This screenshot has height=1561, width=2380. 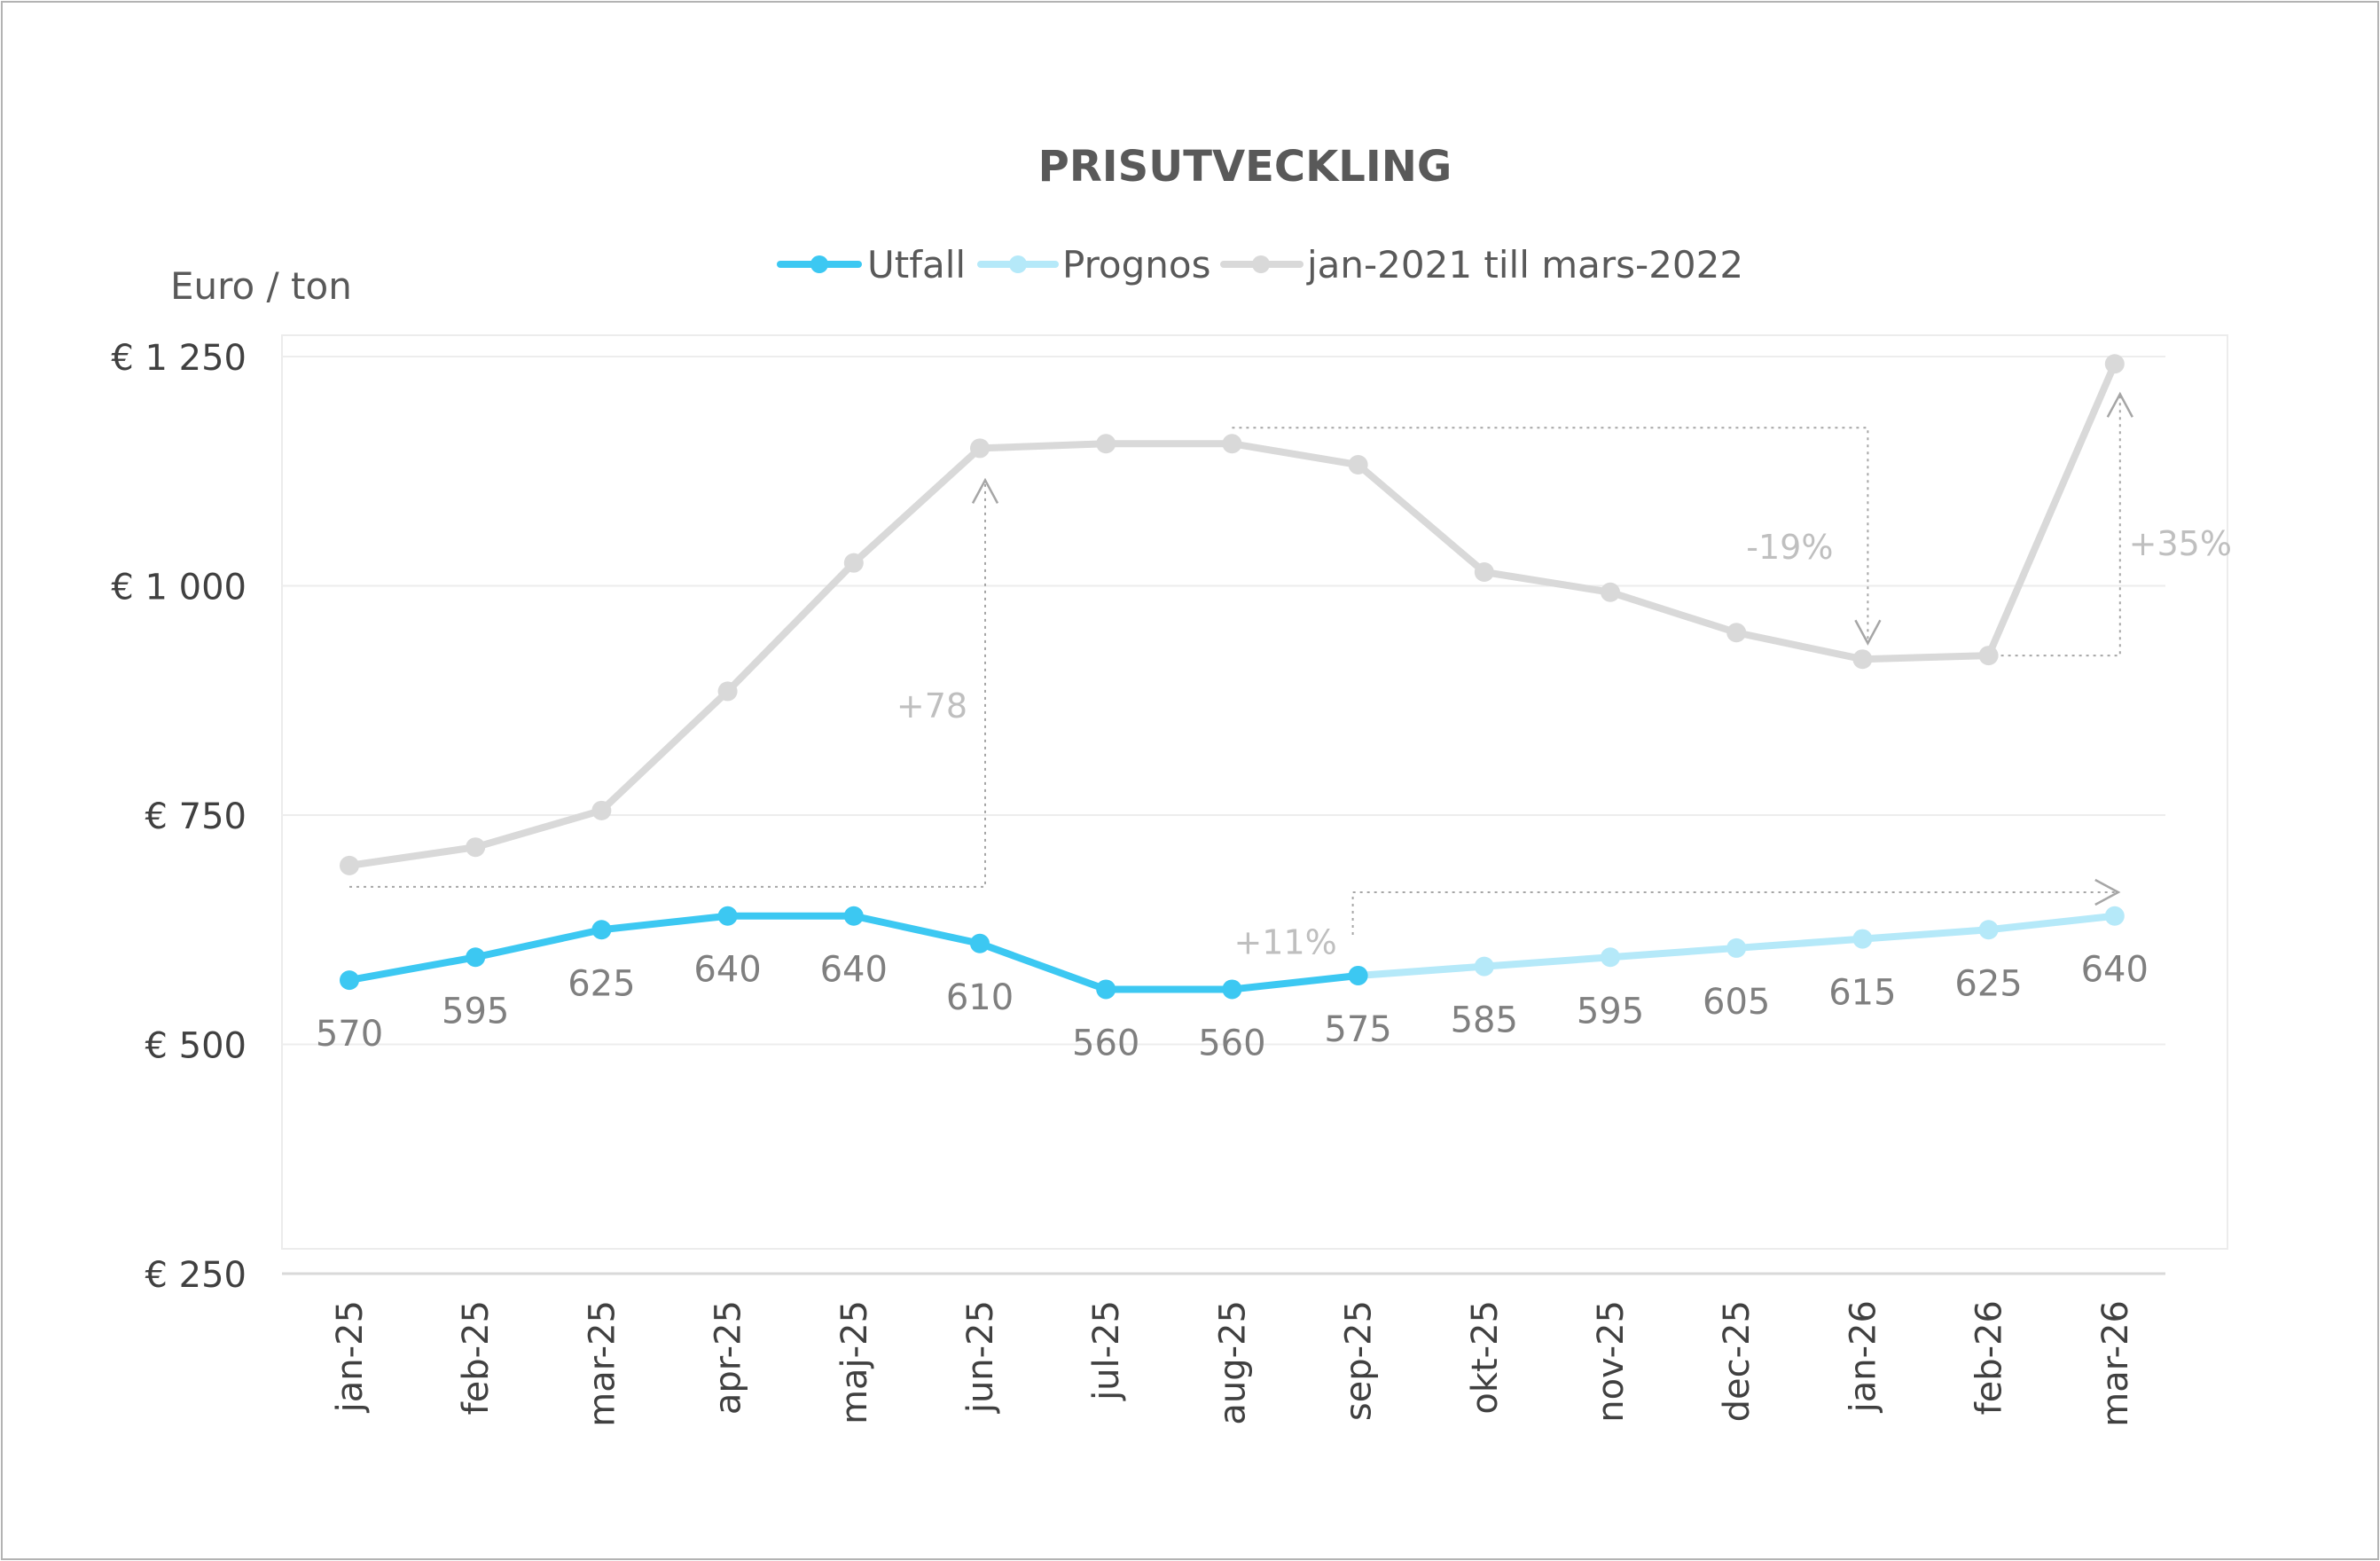 I want to click on x-tick-label: jul-25, so click(x=1106, y=1350).